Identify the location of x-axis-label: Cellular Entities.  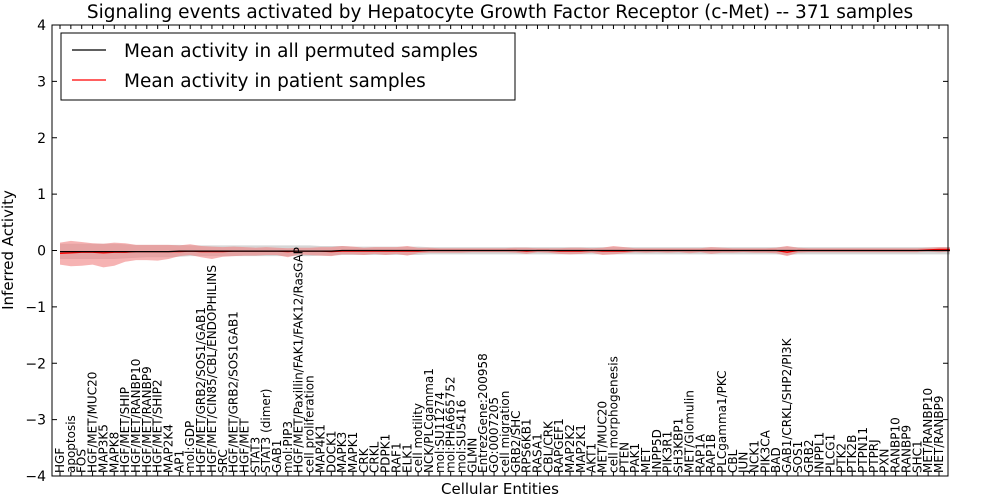
(500, 489).